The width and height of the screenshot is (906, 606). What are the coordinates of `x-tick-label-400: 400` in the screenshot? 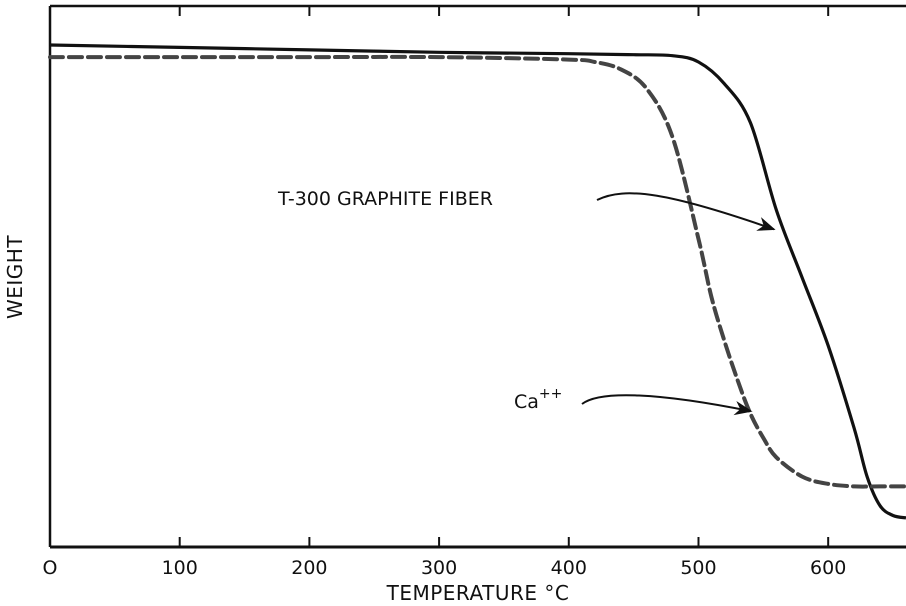 It's located at (569, 568).